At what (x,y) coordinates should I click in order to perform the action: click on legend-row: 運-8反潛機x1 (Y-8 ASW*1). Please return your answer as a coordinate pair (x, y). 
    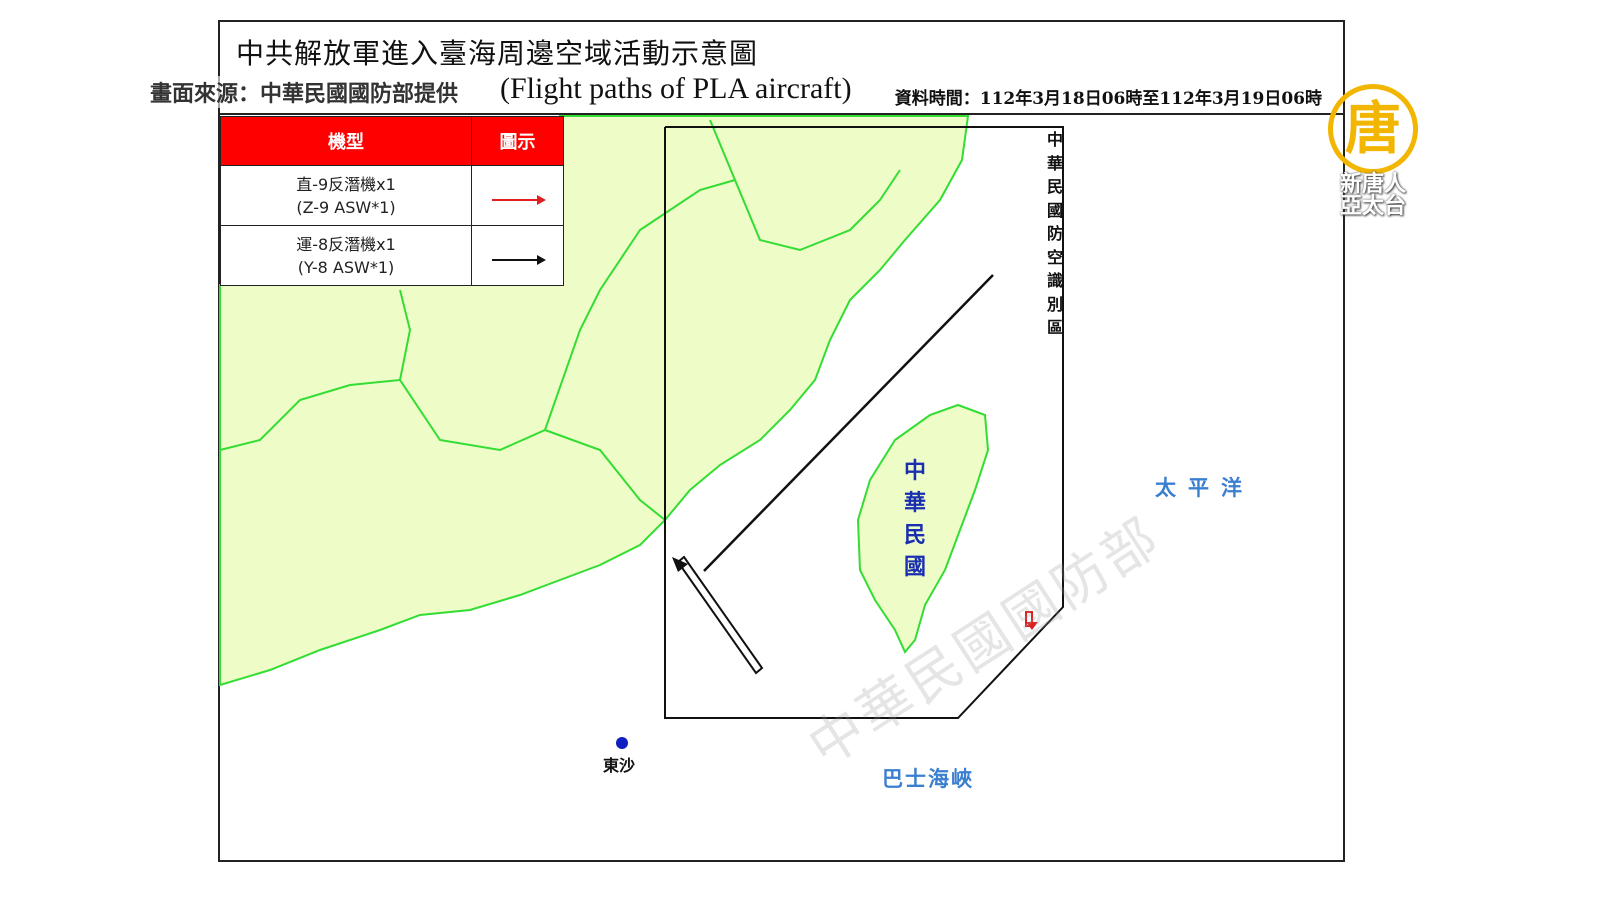
    Looking at the image, I should click on (392, 255).